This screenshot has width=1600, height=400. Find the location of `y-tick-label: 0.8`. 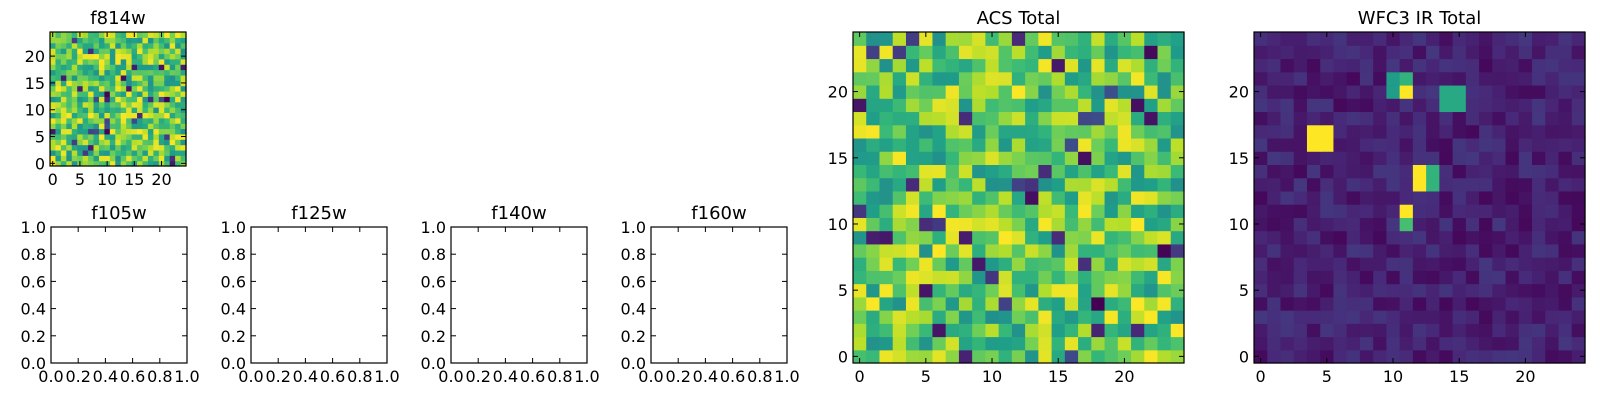

y-tick-label: 0.8 is located at coordinates (433, 254).